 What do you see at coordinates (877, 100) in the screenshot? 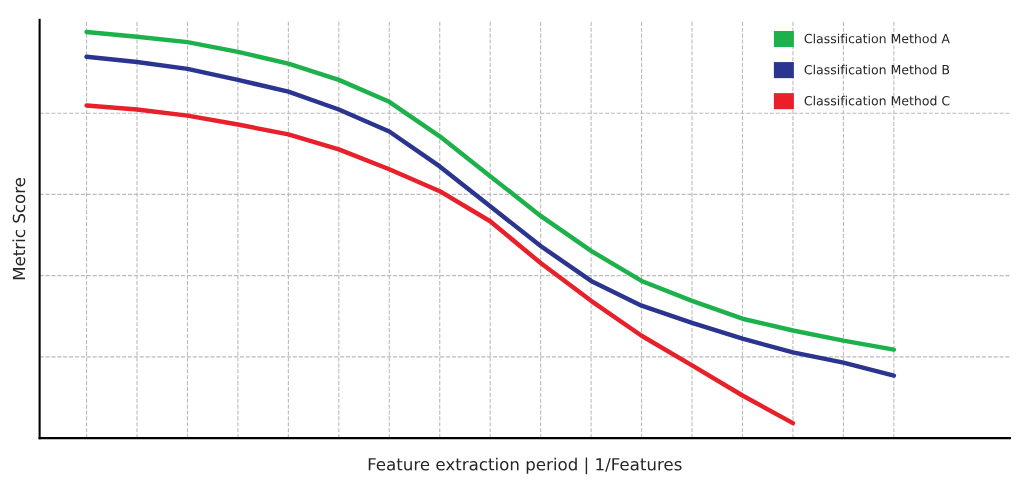
I see `legend-label: Classification Method C` at bounding box center [877, 100].